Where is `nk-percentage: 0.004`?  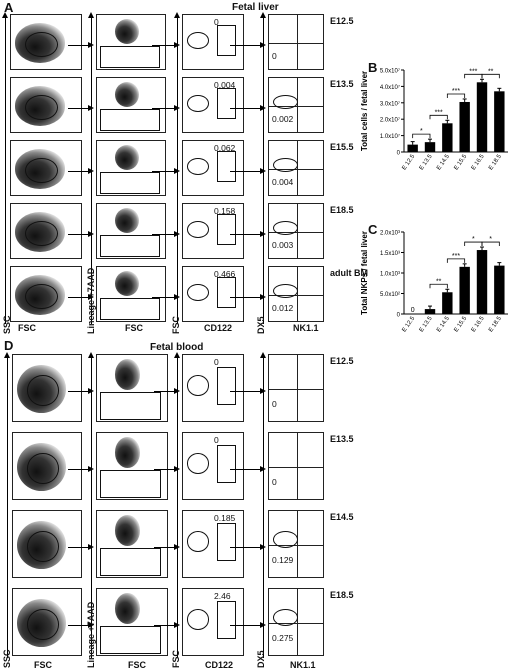 nk-percentage: 0.004 is located at coordinates (283, 182).